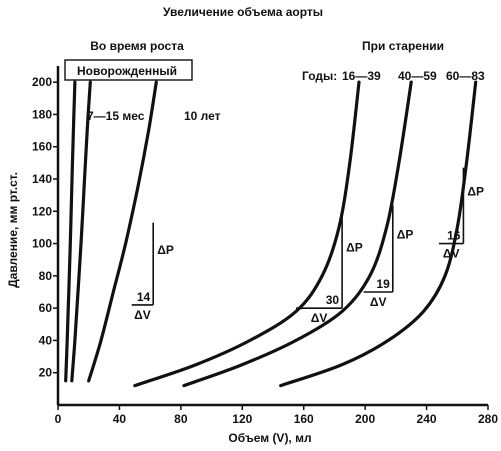  What do you see at coordinates (319, 76) in the screenshot?
I see `aging-years-prefix: Годы:` at bounding box center [319, 76].